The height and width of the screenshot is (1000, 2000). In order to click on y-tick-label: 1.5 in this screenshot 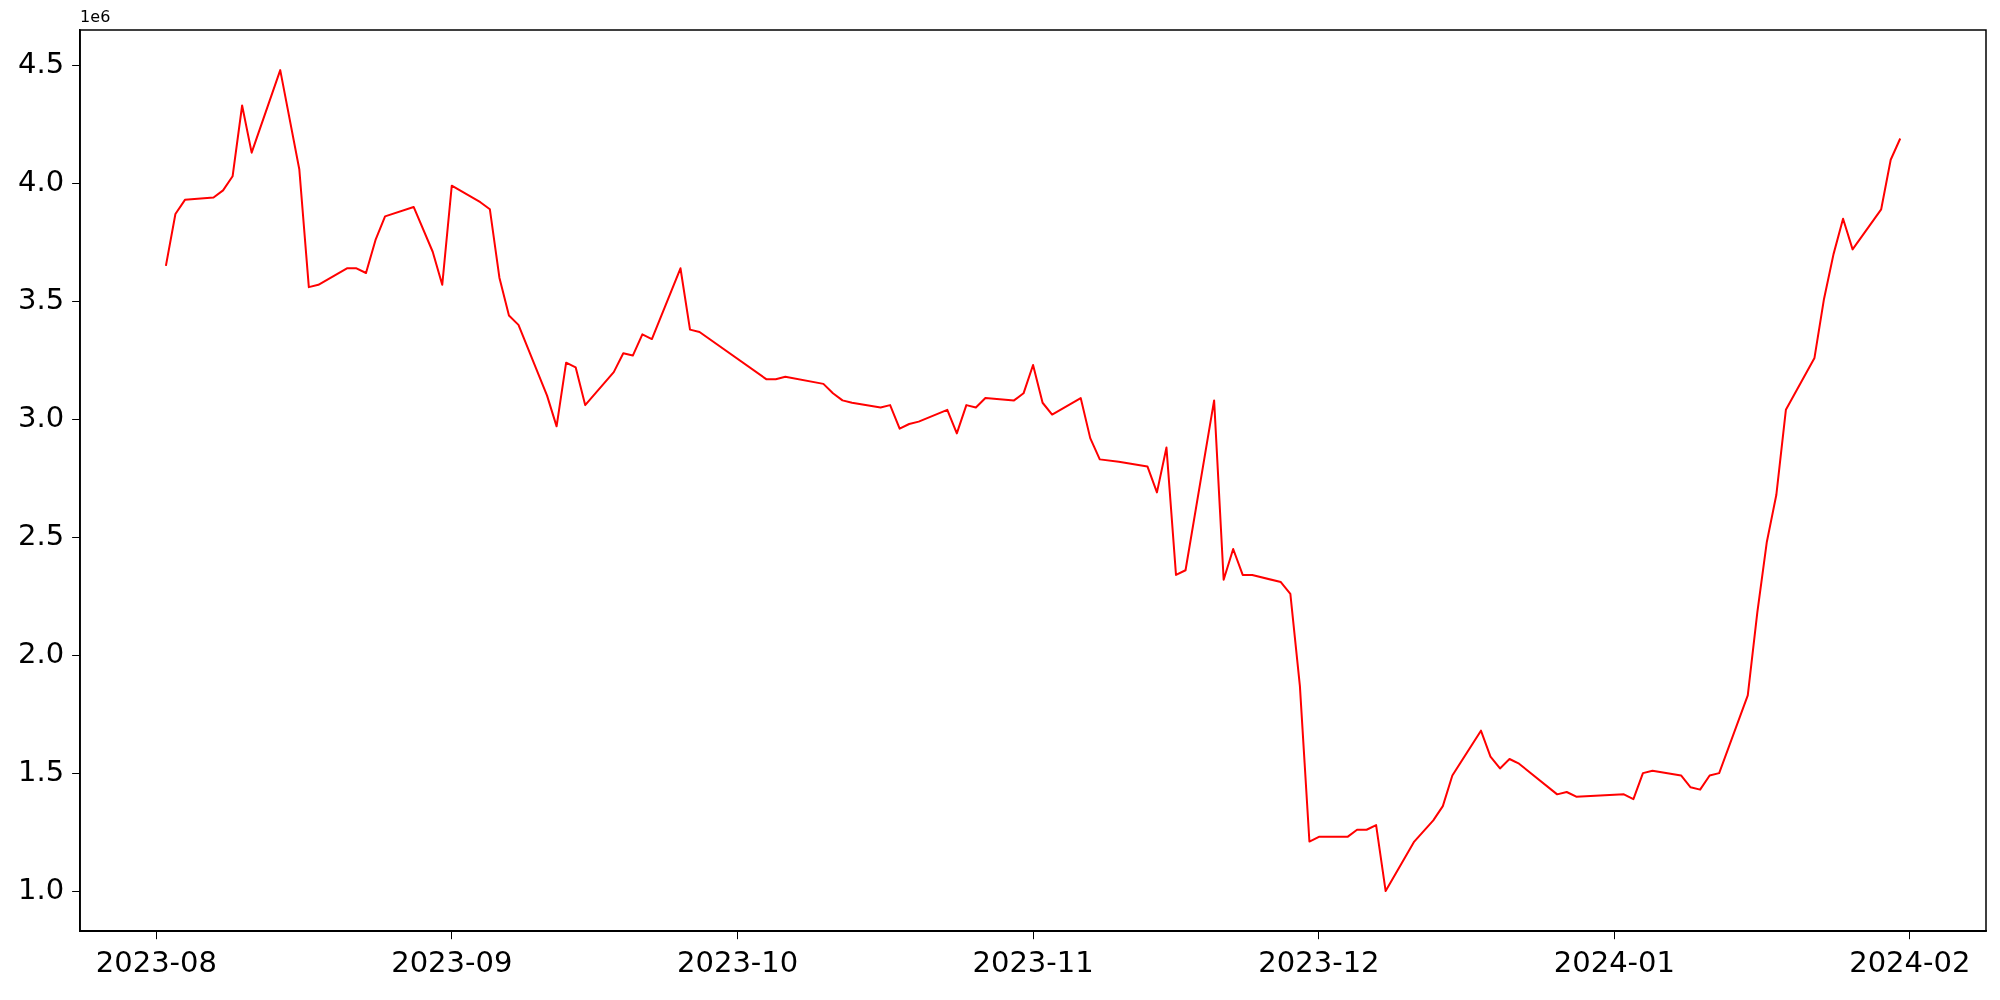, I will do `click(41, 770)`.